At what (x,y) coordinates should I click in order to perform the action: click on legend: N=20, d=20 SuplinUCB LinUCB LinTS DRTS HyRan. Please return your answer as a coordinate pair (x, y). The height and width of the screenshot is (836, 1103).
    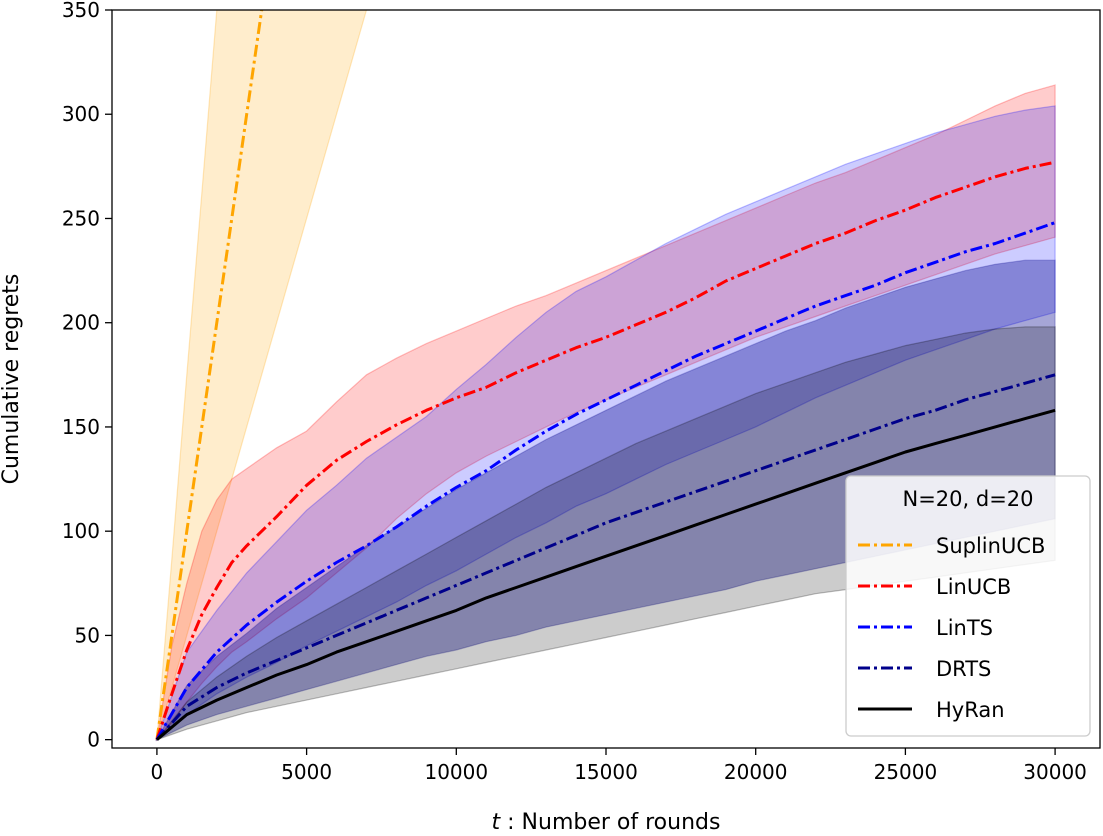
    Looking at the image, I should click on (968, 606).